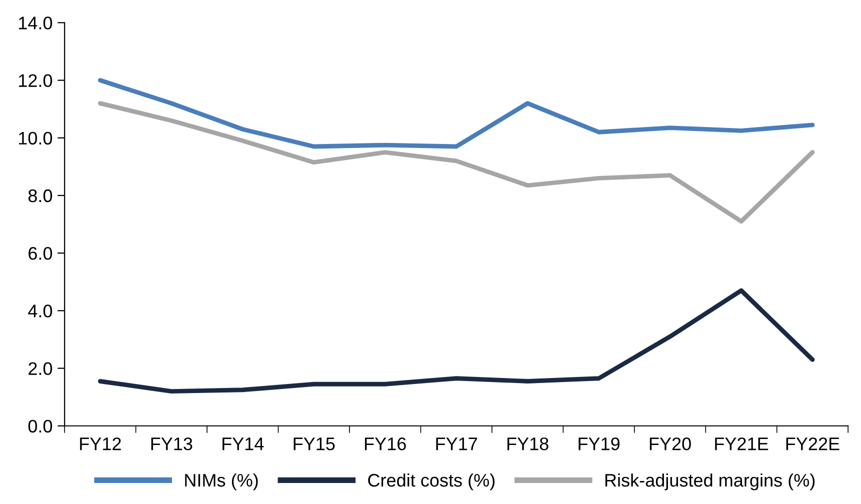 This screenshot has width=861, height=504. What do you see at coordinates (385, 443) in the screenshot?
I see `x-tick-label: FY16` at bounding box center [385, 443].